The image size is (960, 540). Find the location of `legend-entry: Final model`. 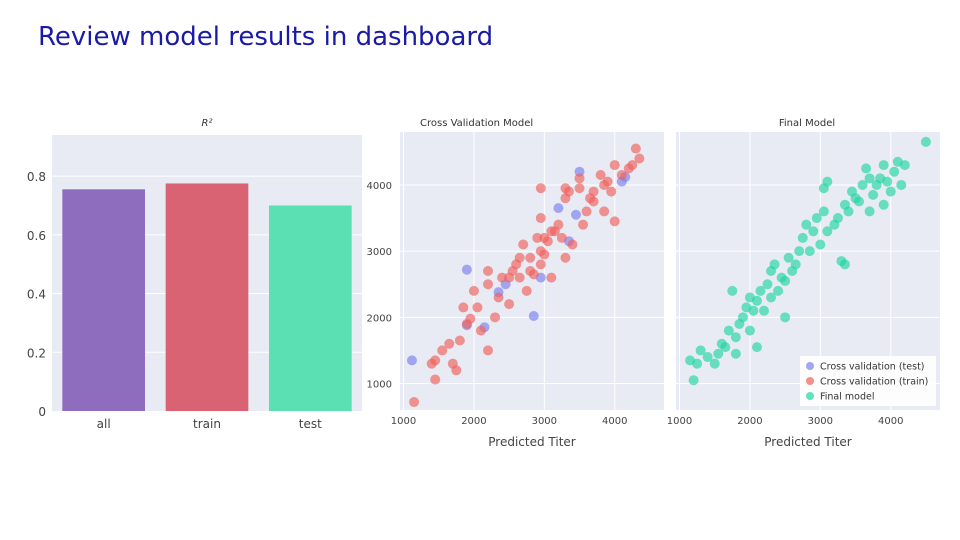

legend-entry: Final model is located at coordinates (847, 397).